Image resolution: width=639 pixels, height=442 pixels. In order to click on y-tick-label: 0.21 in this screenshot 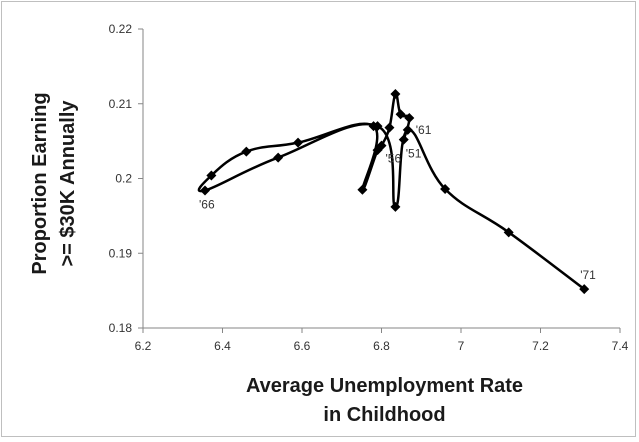, I will do `click(121, 104)`.